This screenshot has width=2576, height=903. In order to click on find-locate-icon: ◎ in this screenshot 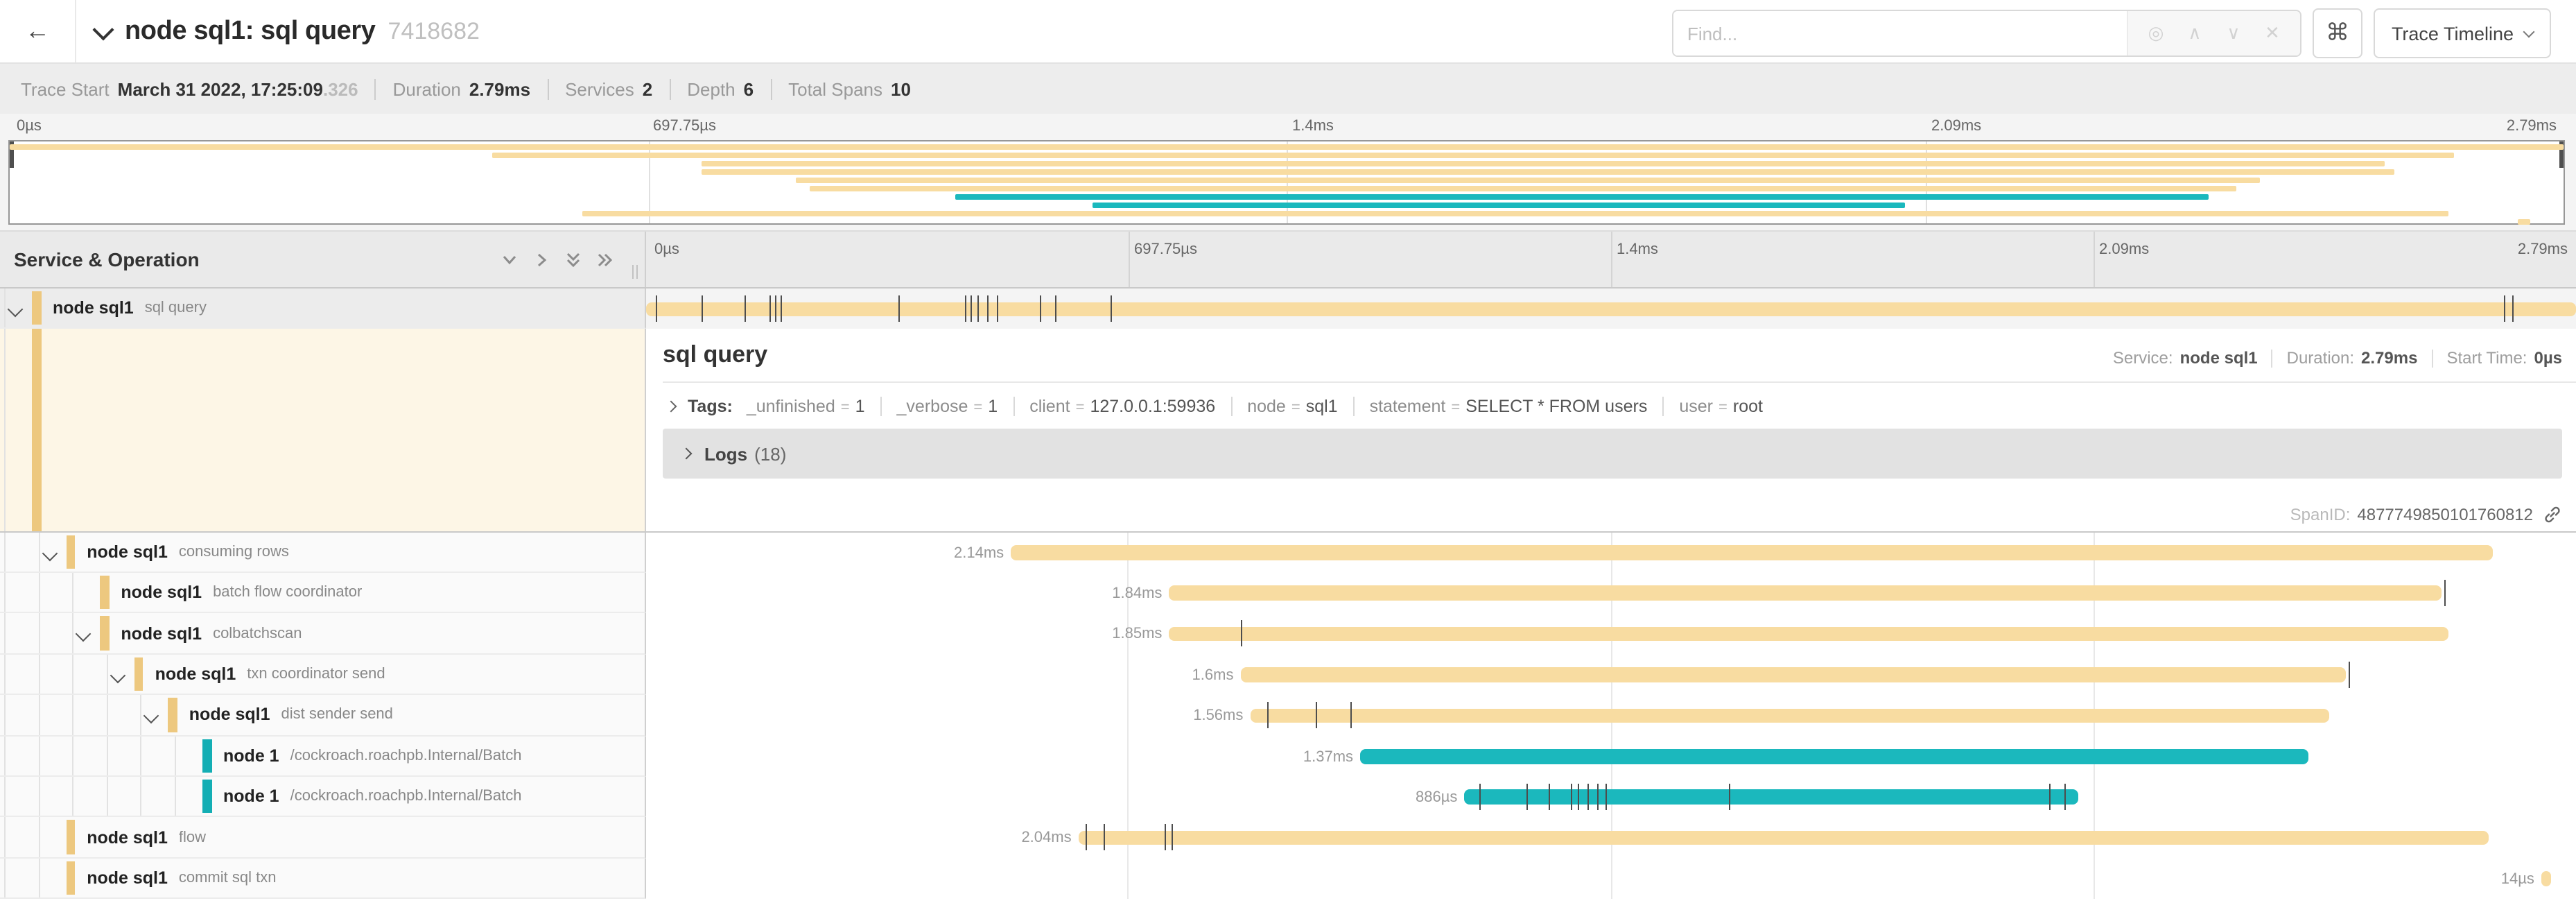, I will do `click(2156, 32)`.